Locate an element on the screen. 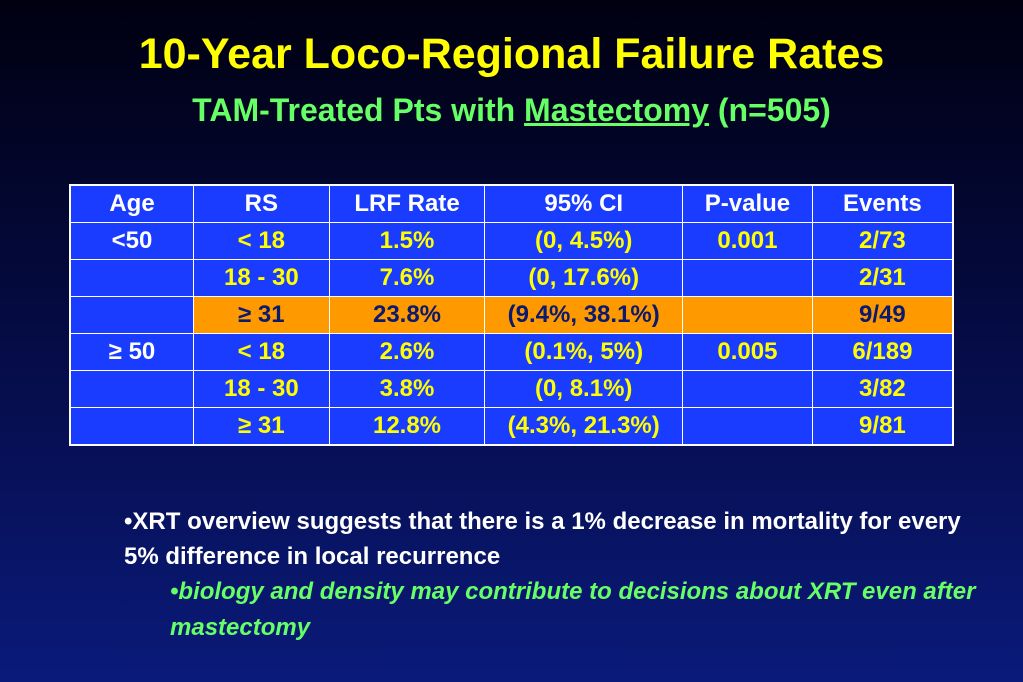  cell-lrf: 7.6% is located at coordinates (407, 278).